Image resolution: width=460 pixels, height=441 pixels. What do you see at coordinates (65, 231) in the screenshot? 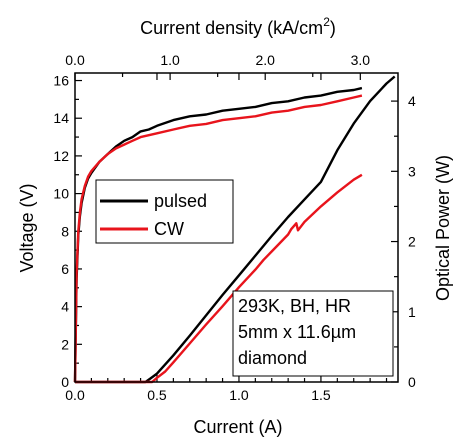
I see `y-tick-label: 8` at bounding box center [65, 231].